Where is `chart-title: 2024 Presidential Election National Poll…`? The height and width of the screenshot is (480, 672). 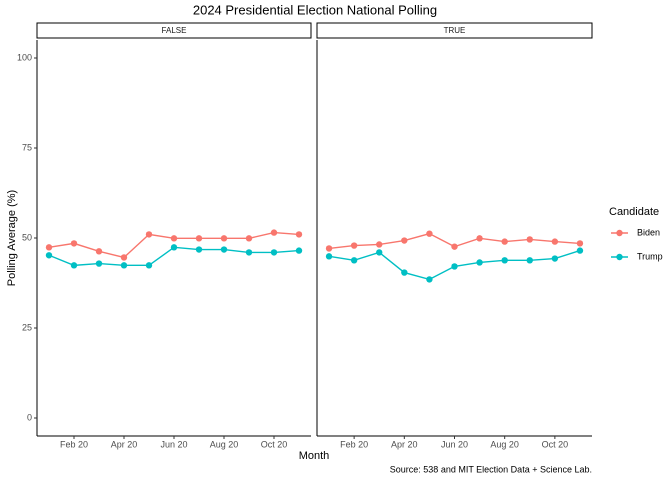 chart-title: 2024 Presidential Election National Poll… is located at coordinates (315, 9).